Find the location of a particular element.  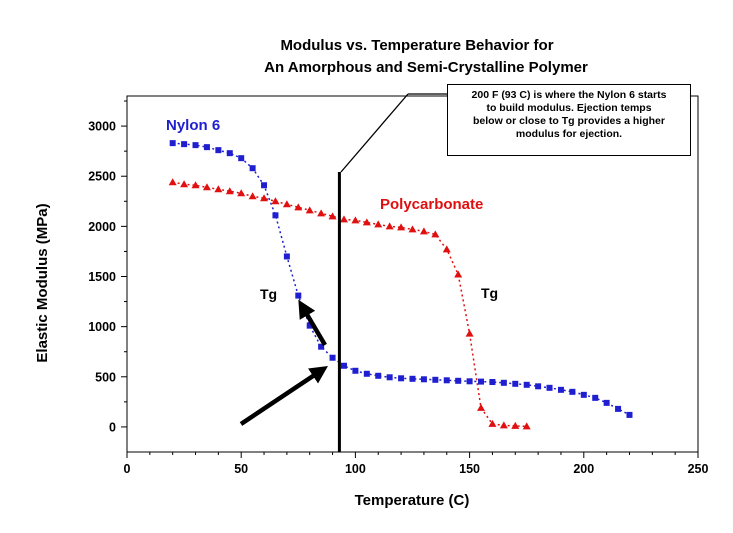

x-tick-label: 0 is located at coordinates (127, 469).